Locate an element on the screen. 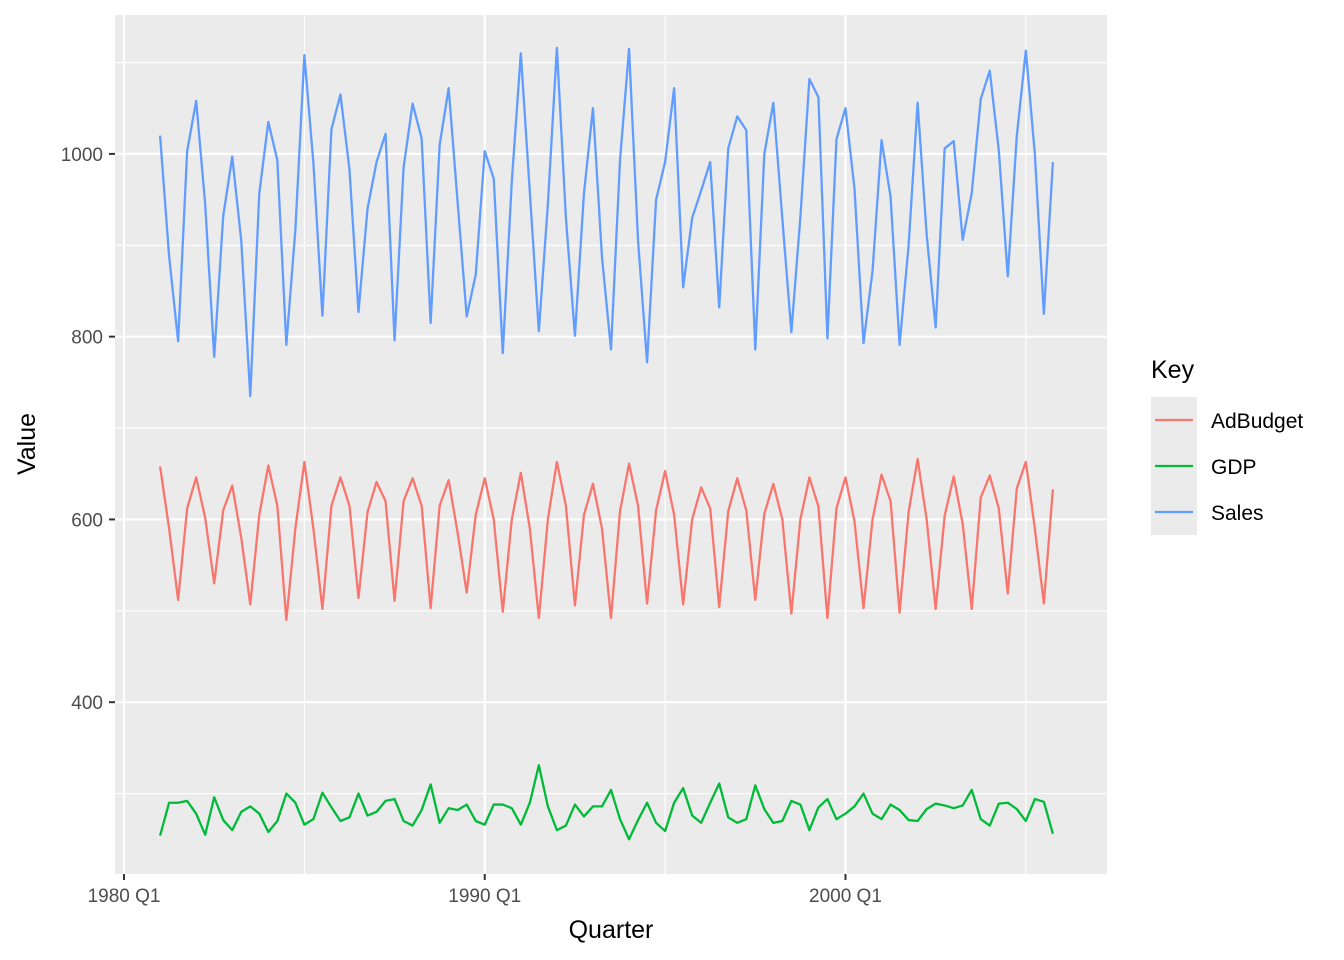 This screenshot has height=960, width=1344. y-tick-label: 800 is located at coordinates (87, 338).